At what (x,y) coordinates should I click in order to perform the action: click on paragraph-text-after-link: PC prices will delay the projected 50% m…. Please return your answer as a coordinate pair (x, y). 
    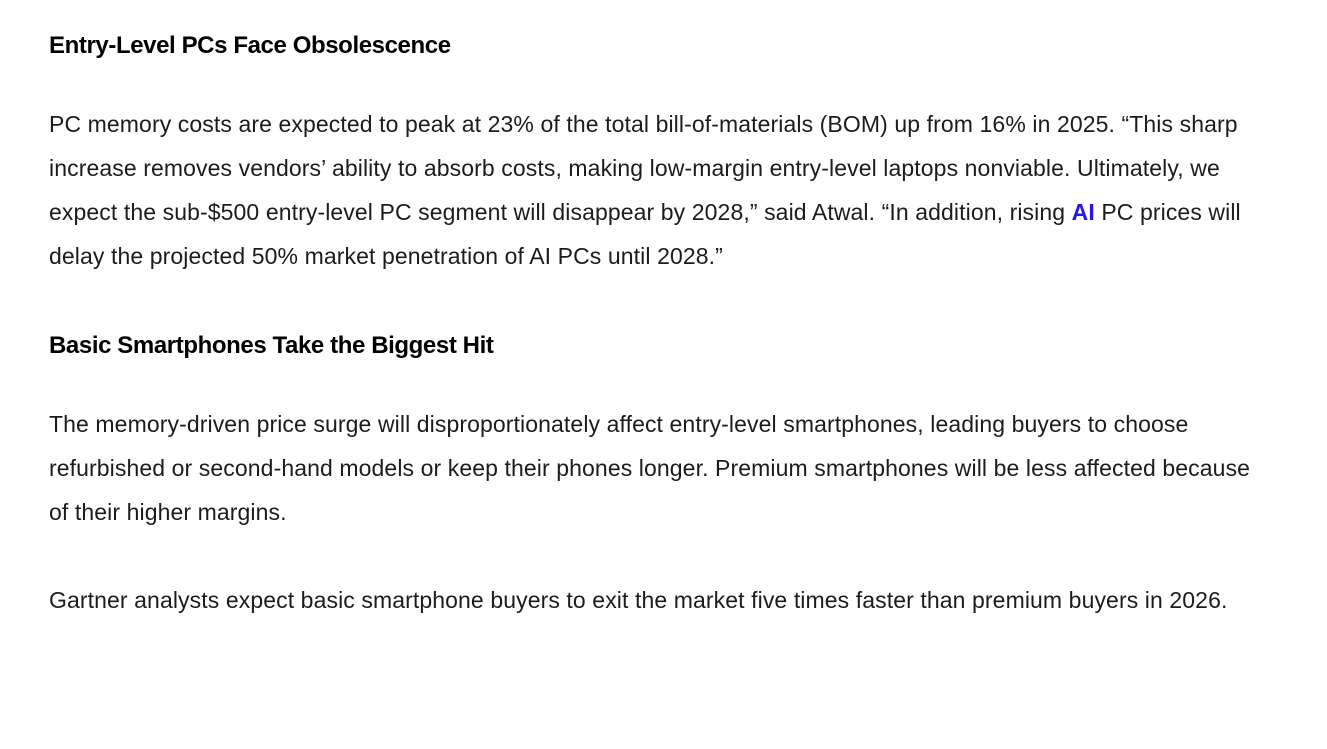
    Looking at the image, I should click on (645, 234).